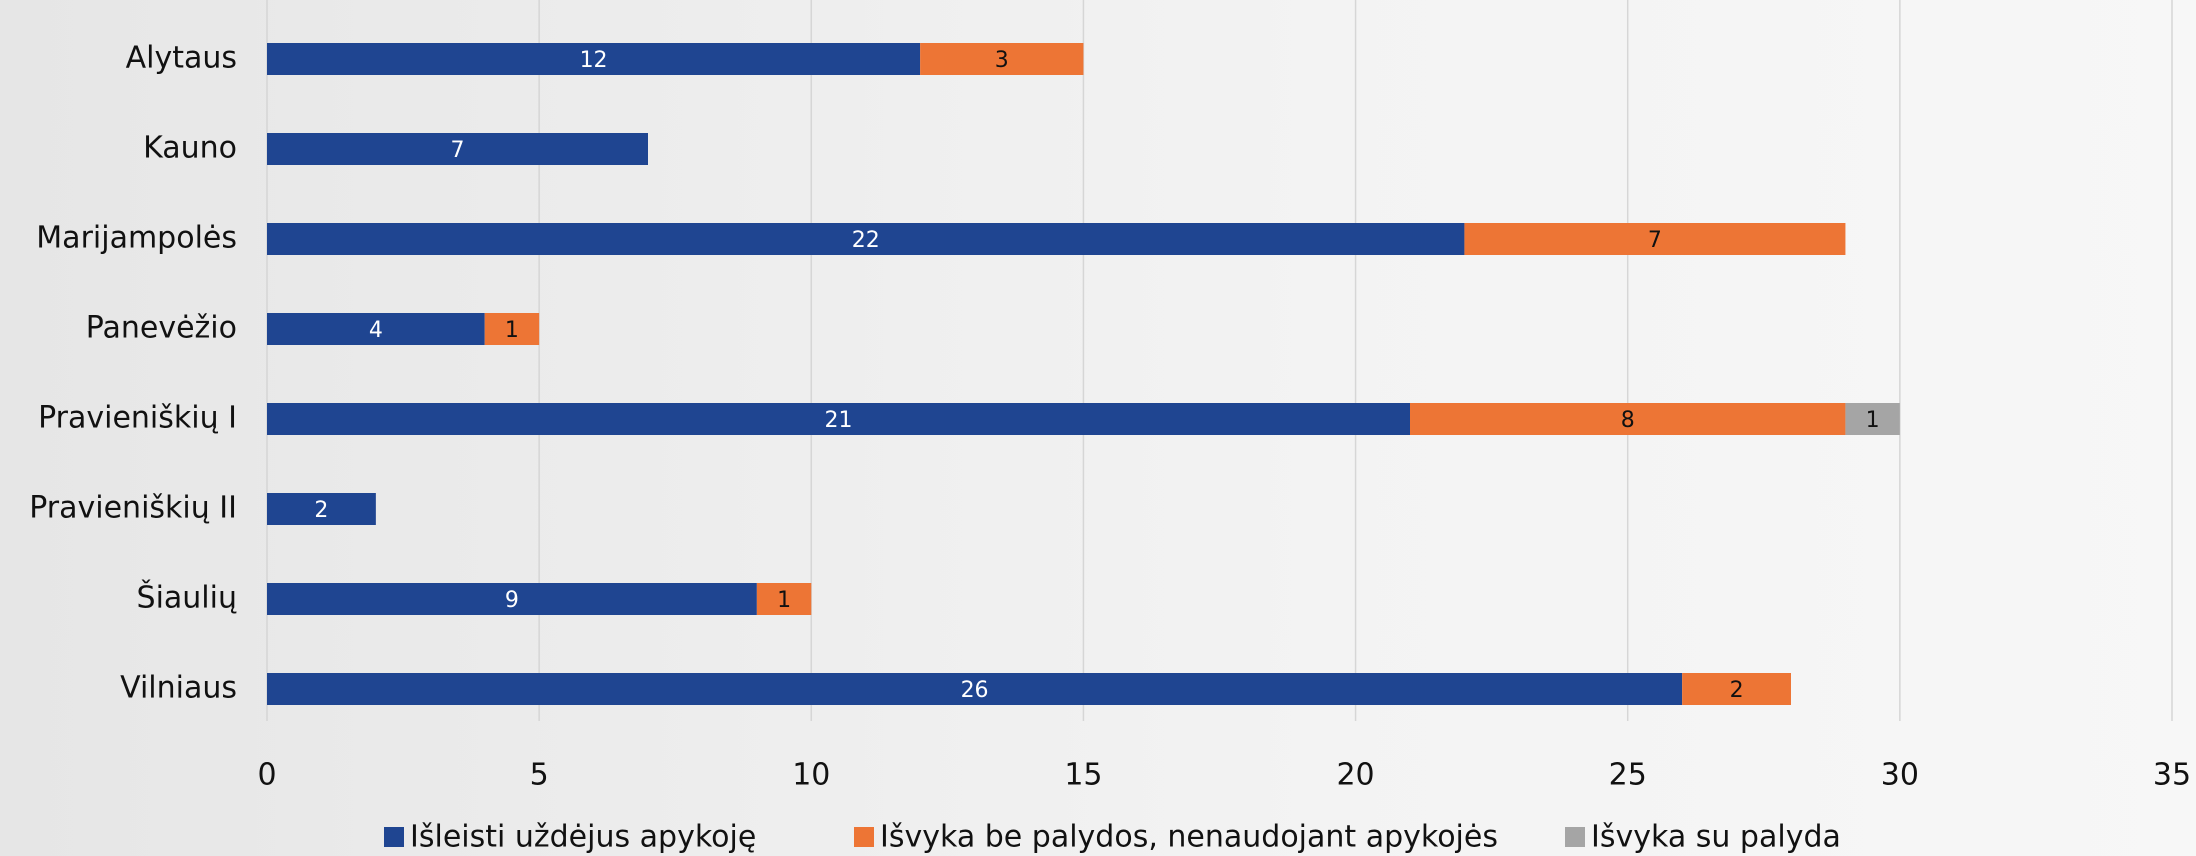 The height and width of the screenshot is (856, 2196). What do you see at coordinates (187, 597) in the screenshot?
I see `category-label: Šiaulių` at bounding box center [187, 597].